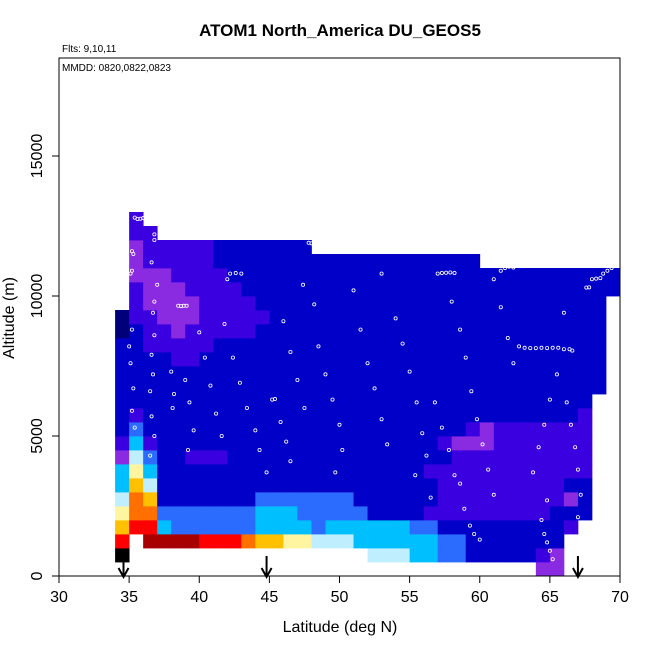 The image size is (650, 650). Describe the element at coordinates (269, 597) in the screenshot. I see `x-tick-label: 45` at that location.